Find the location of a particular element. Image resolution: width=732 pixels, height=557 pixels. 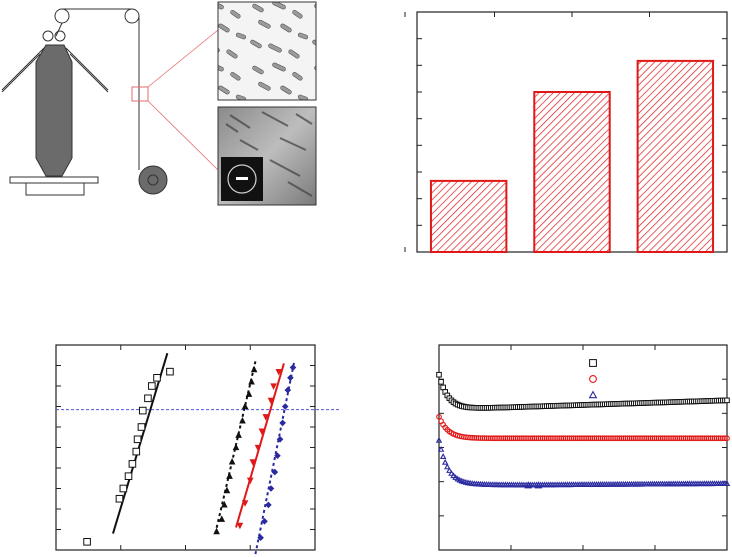

ts-frame is located at coordinates (583, 447).